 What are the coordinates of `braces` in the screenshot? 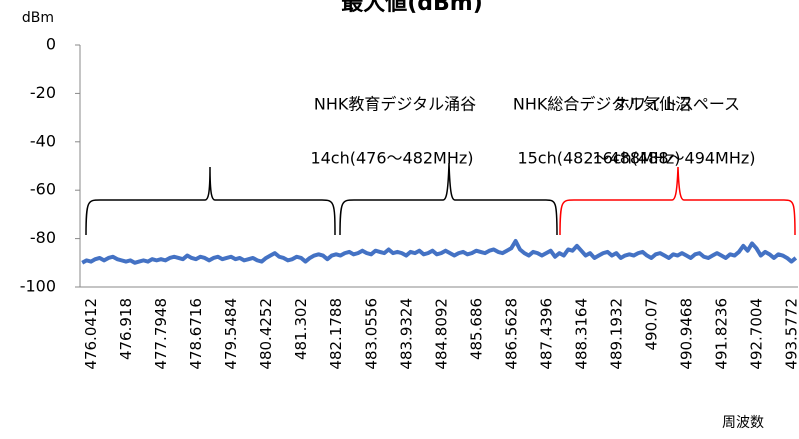 It's located at (440, 199).